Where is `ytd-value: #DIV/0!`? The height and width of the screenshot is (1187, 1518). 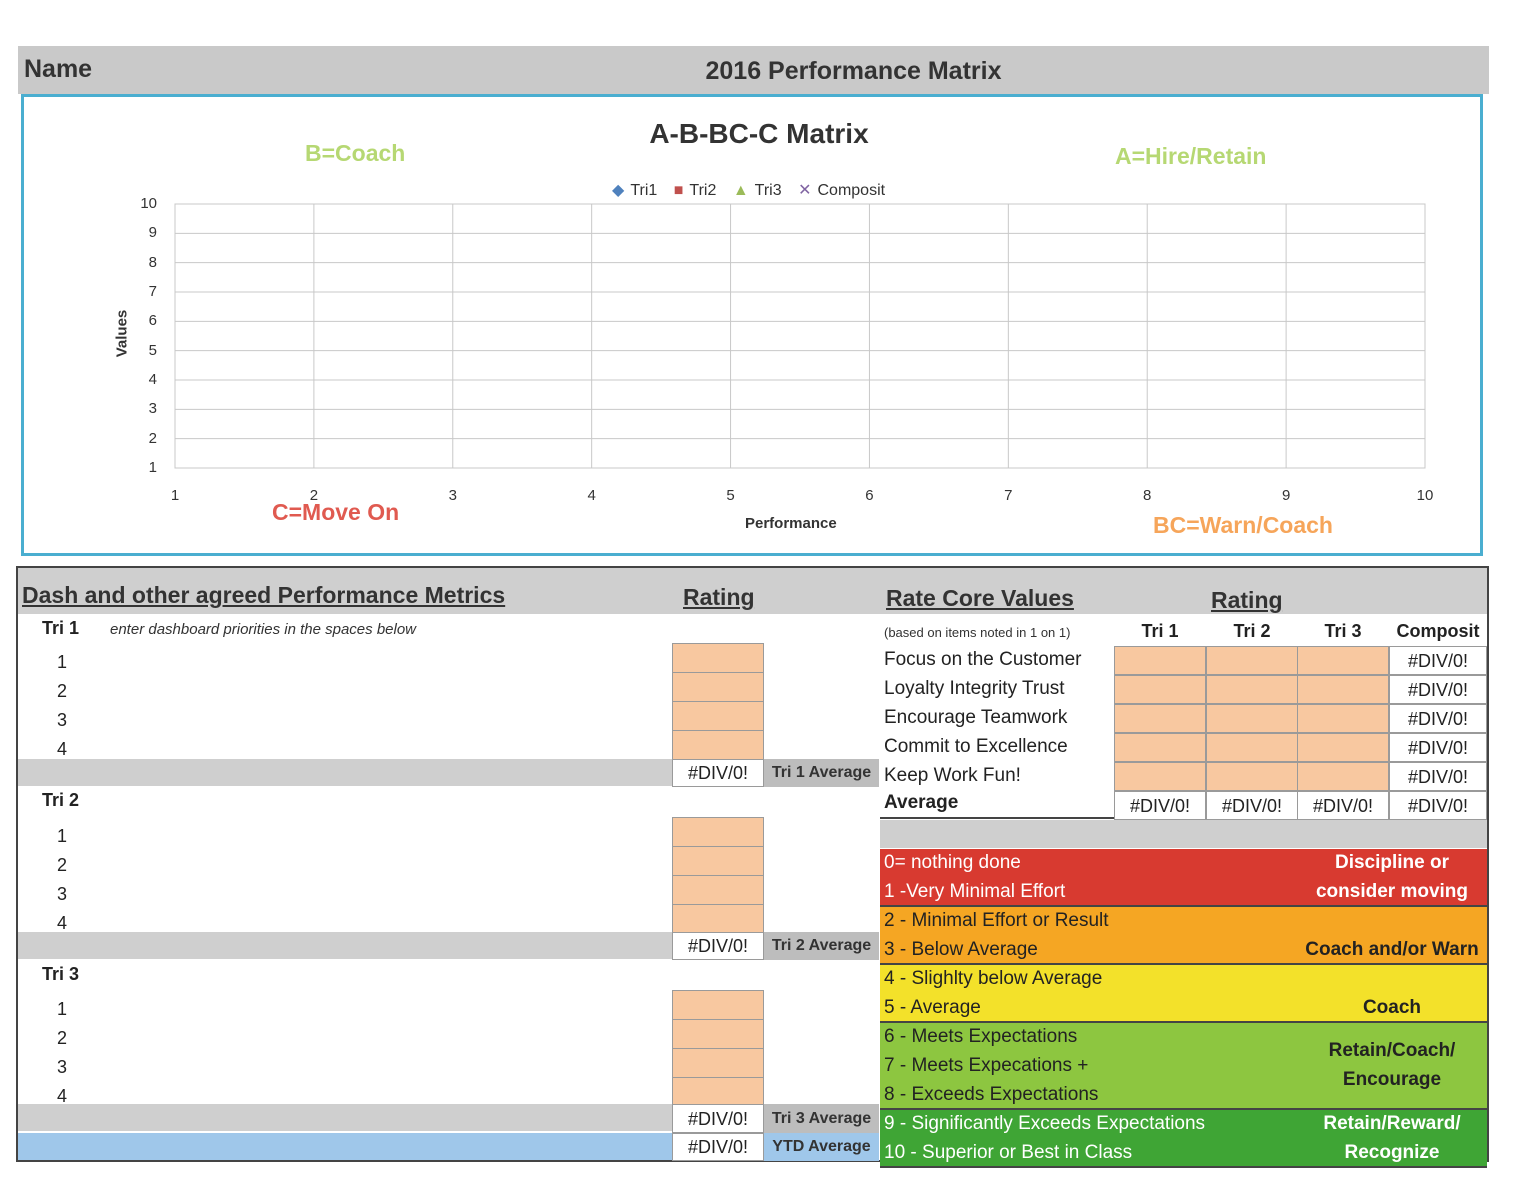 ytd-value: #DIV/0! is located at coordinates (718, 1147).